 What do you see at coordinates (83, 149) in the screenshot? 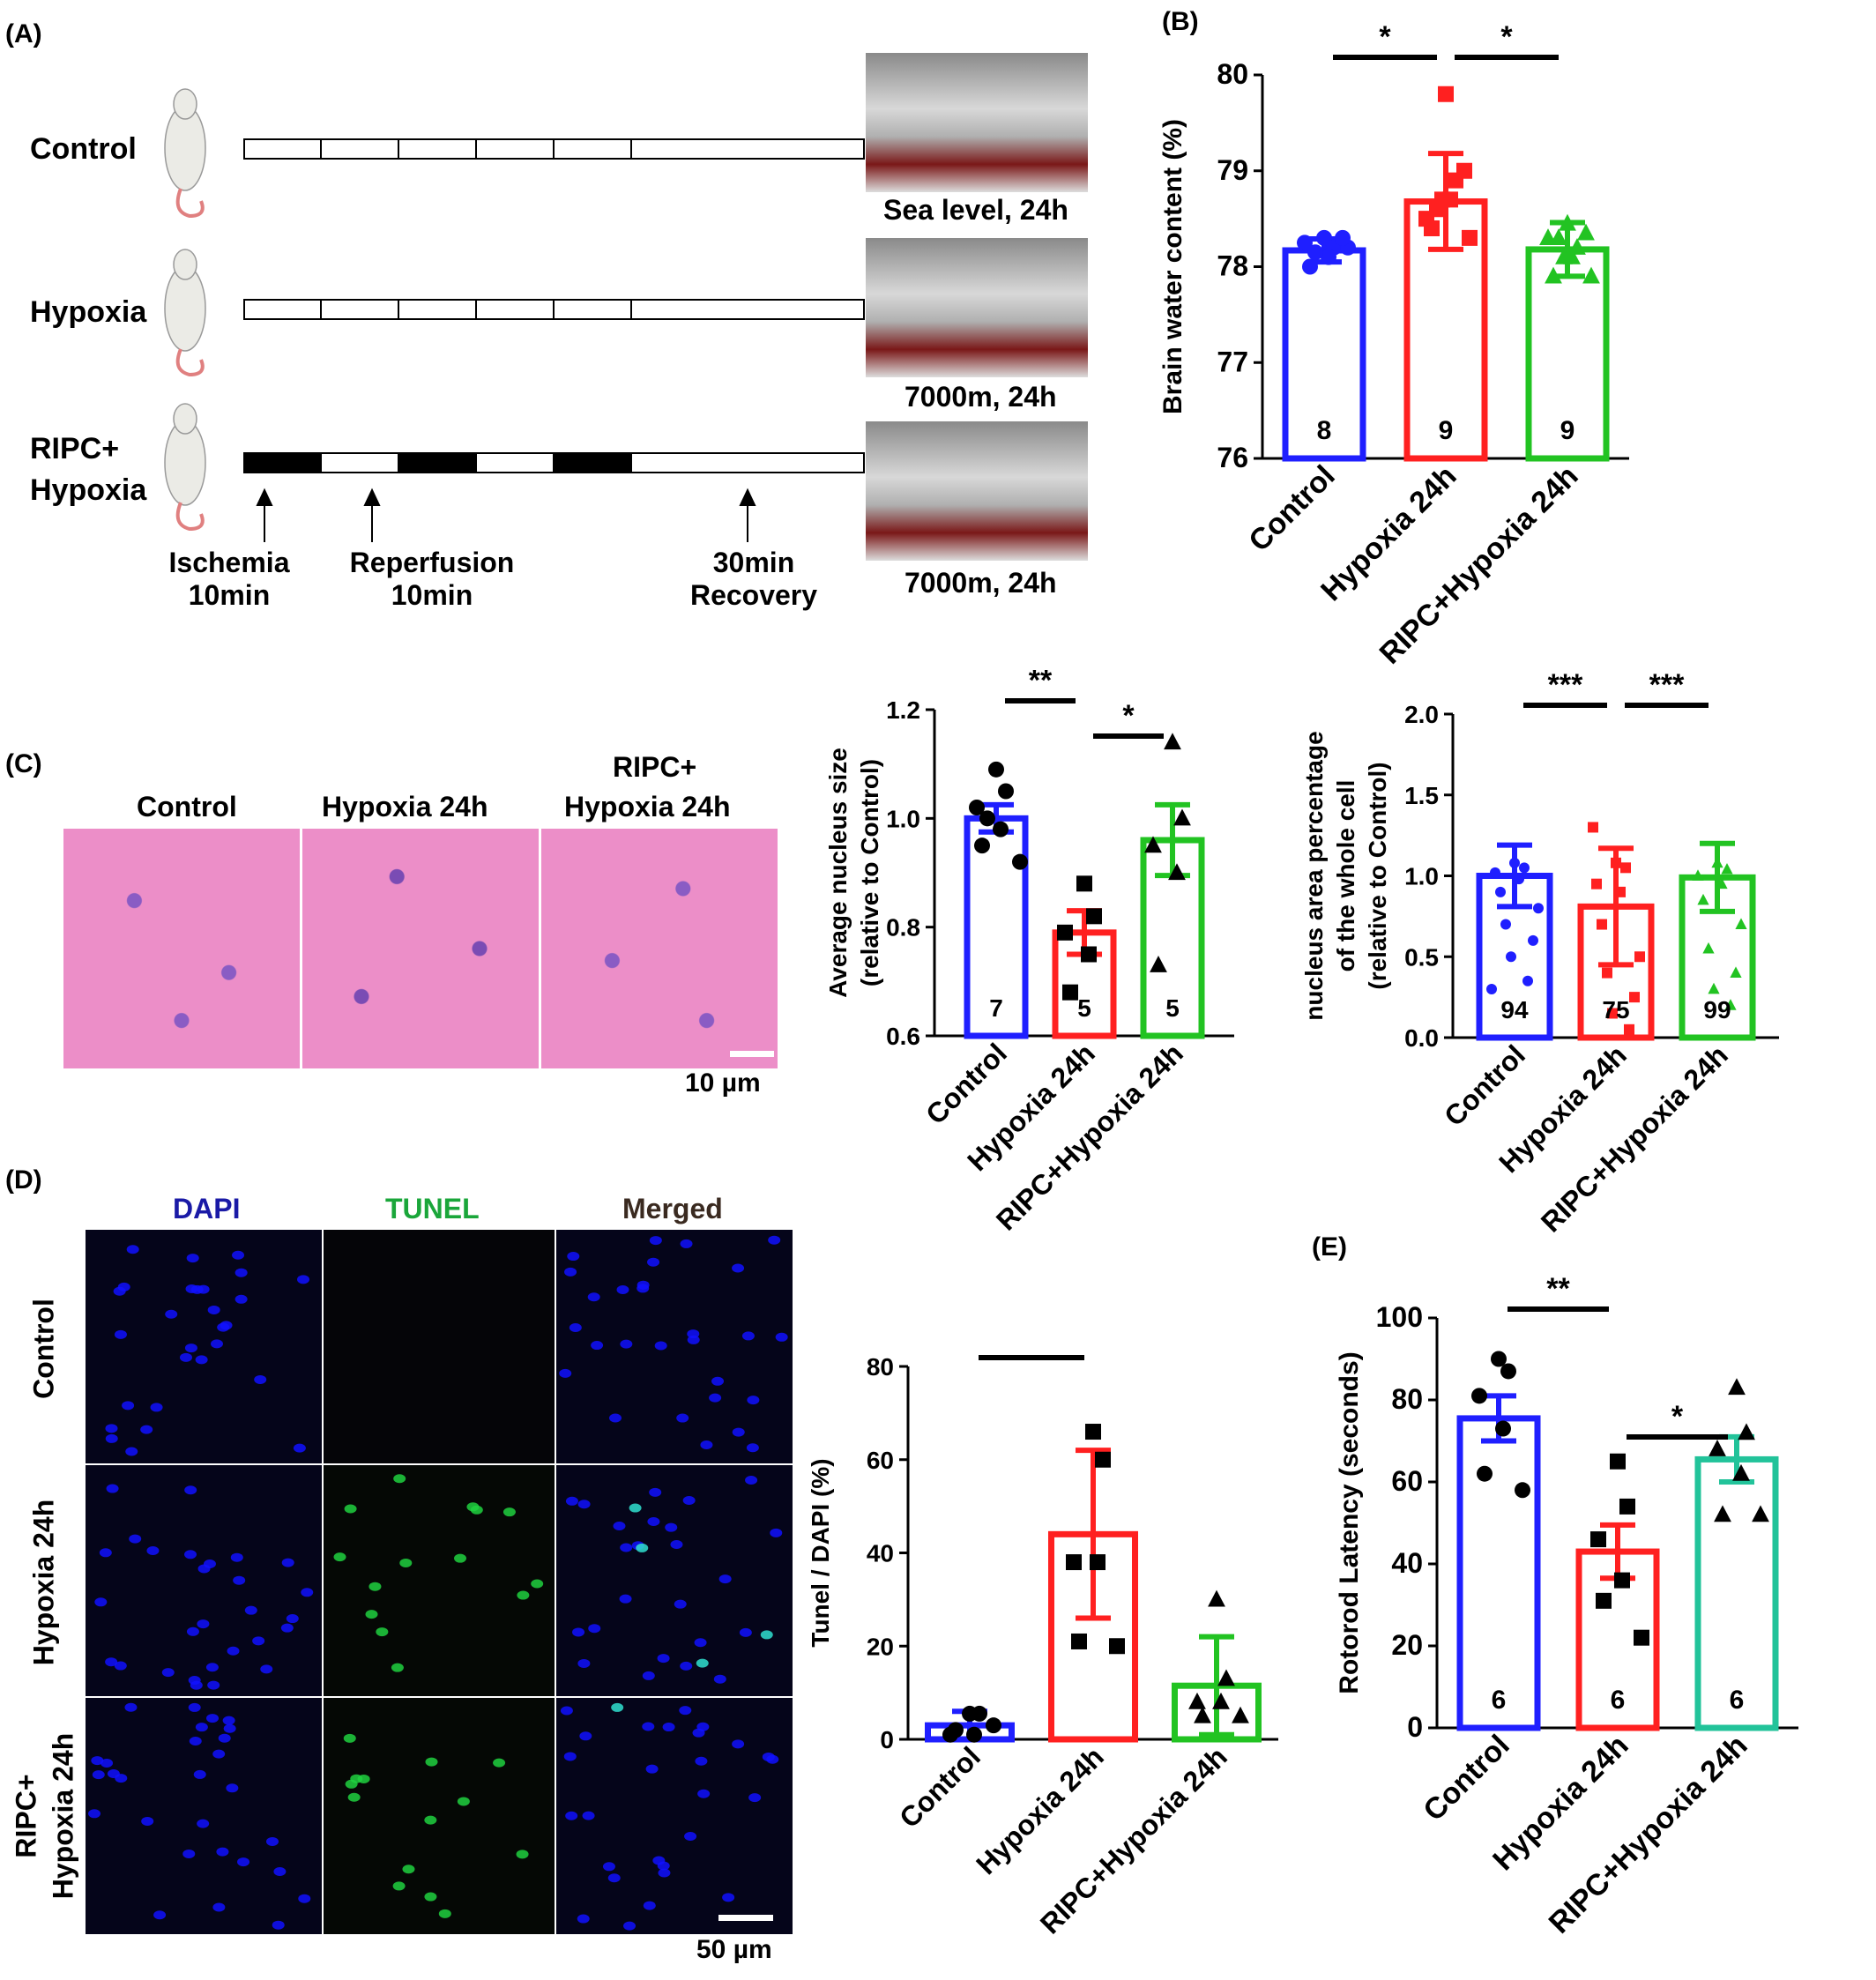
I see `group-label-control: Control` at bounding box center [83, 149].